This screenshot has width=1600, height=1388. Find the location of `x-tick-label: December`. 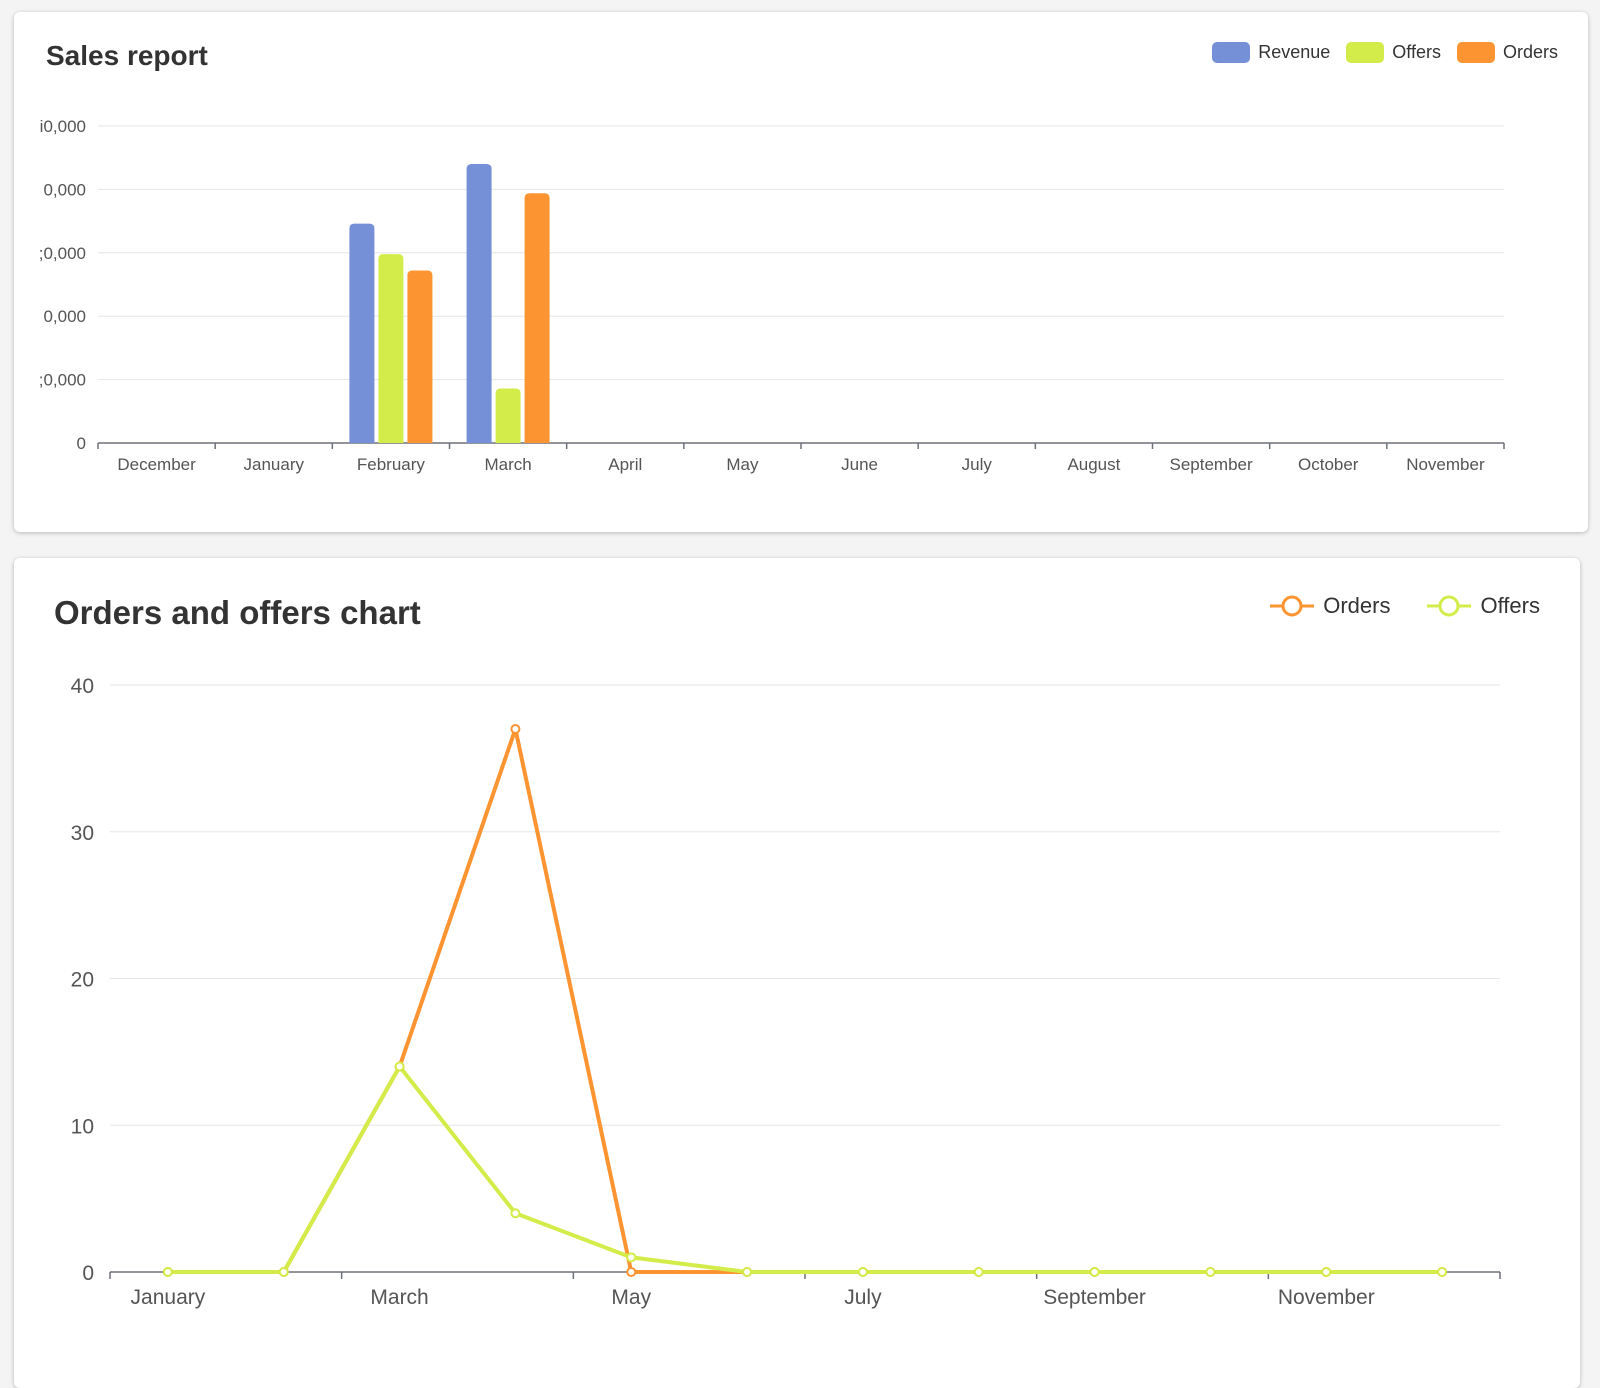

x-tick-label: December is located at coordinates (156, 464).